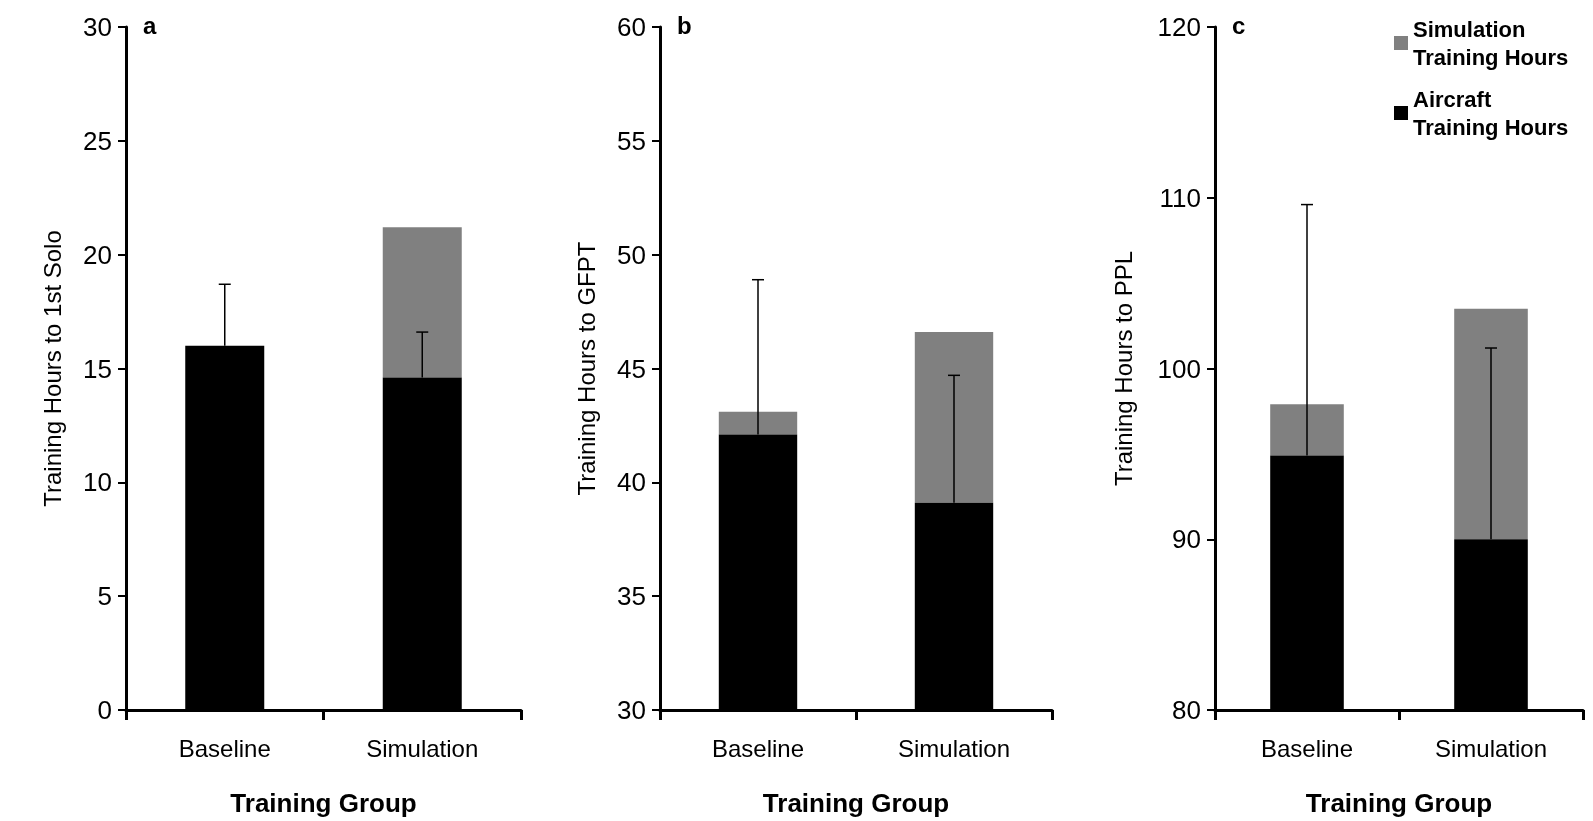  Describe the element at coordinates (1186, 539) in the screenshot. I see `y-tick-label: 90` at that location.